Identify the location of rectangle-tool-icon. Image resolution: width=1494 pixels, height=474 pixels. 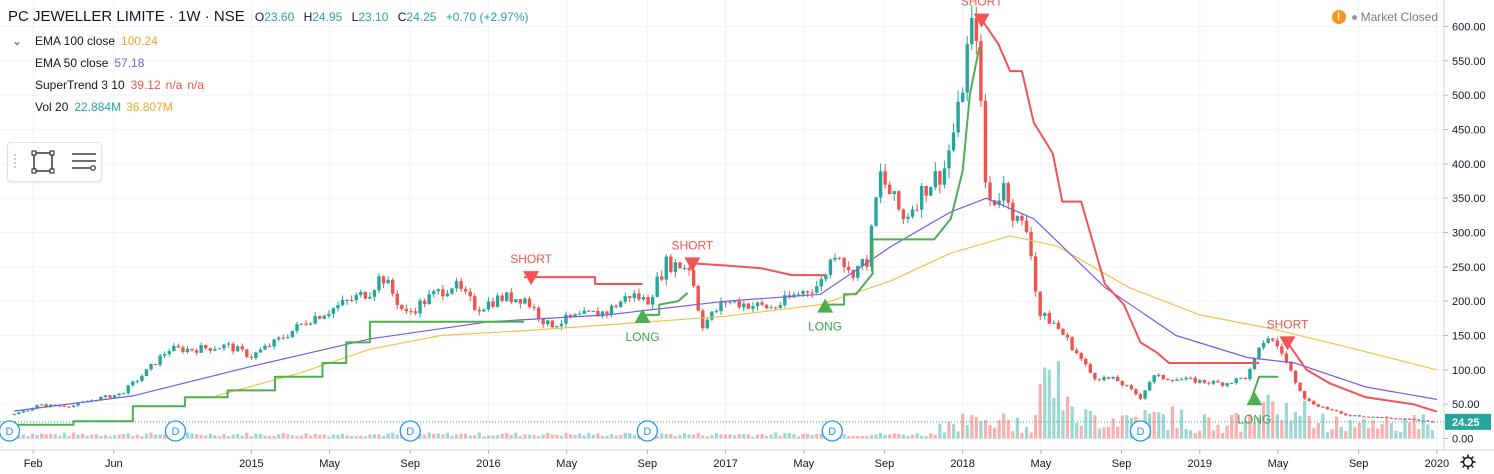
(43, 162).